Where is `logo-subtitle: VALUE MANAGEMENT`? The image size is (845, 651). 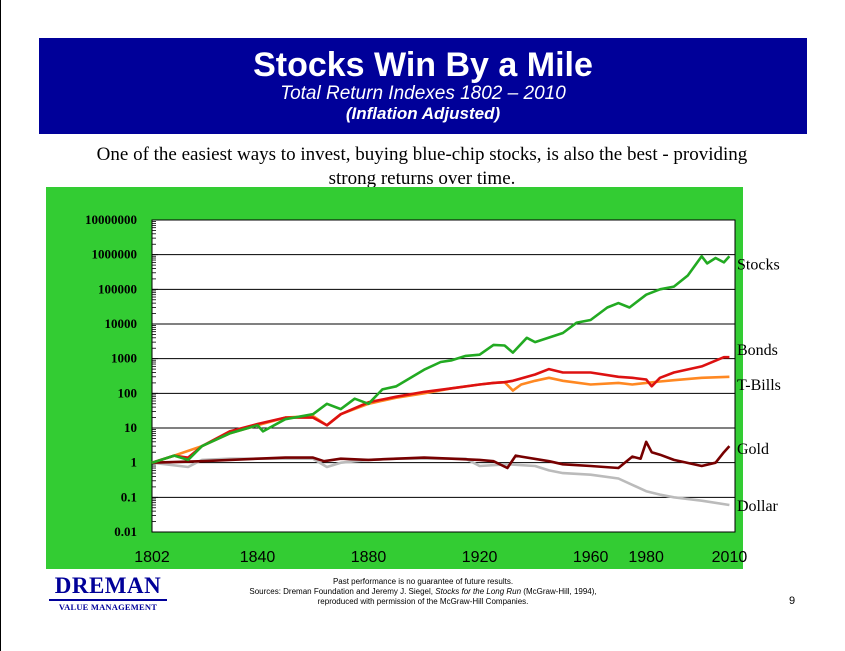
logo-subtitle: VALUE MANAGEMENT is located at coordinates (108, 607).